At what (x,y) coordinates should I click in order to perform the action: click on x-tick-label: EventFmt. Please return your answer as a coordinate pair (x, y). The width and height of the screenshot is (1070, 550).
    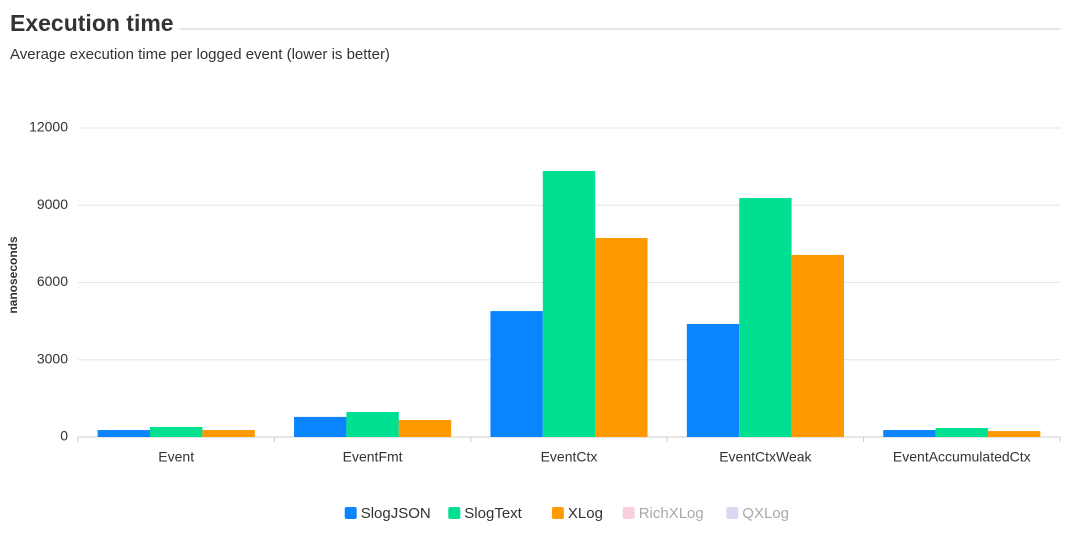
    Looking at the image, I should click on (373, 457).